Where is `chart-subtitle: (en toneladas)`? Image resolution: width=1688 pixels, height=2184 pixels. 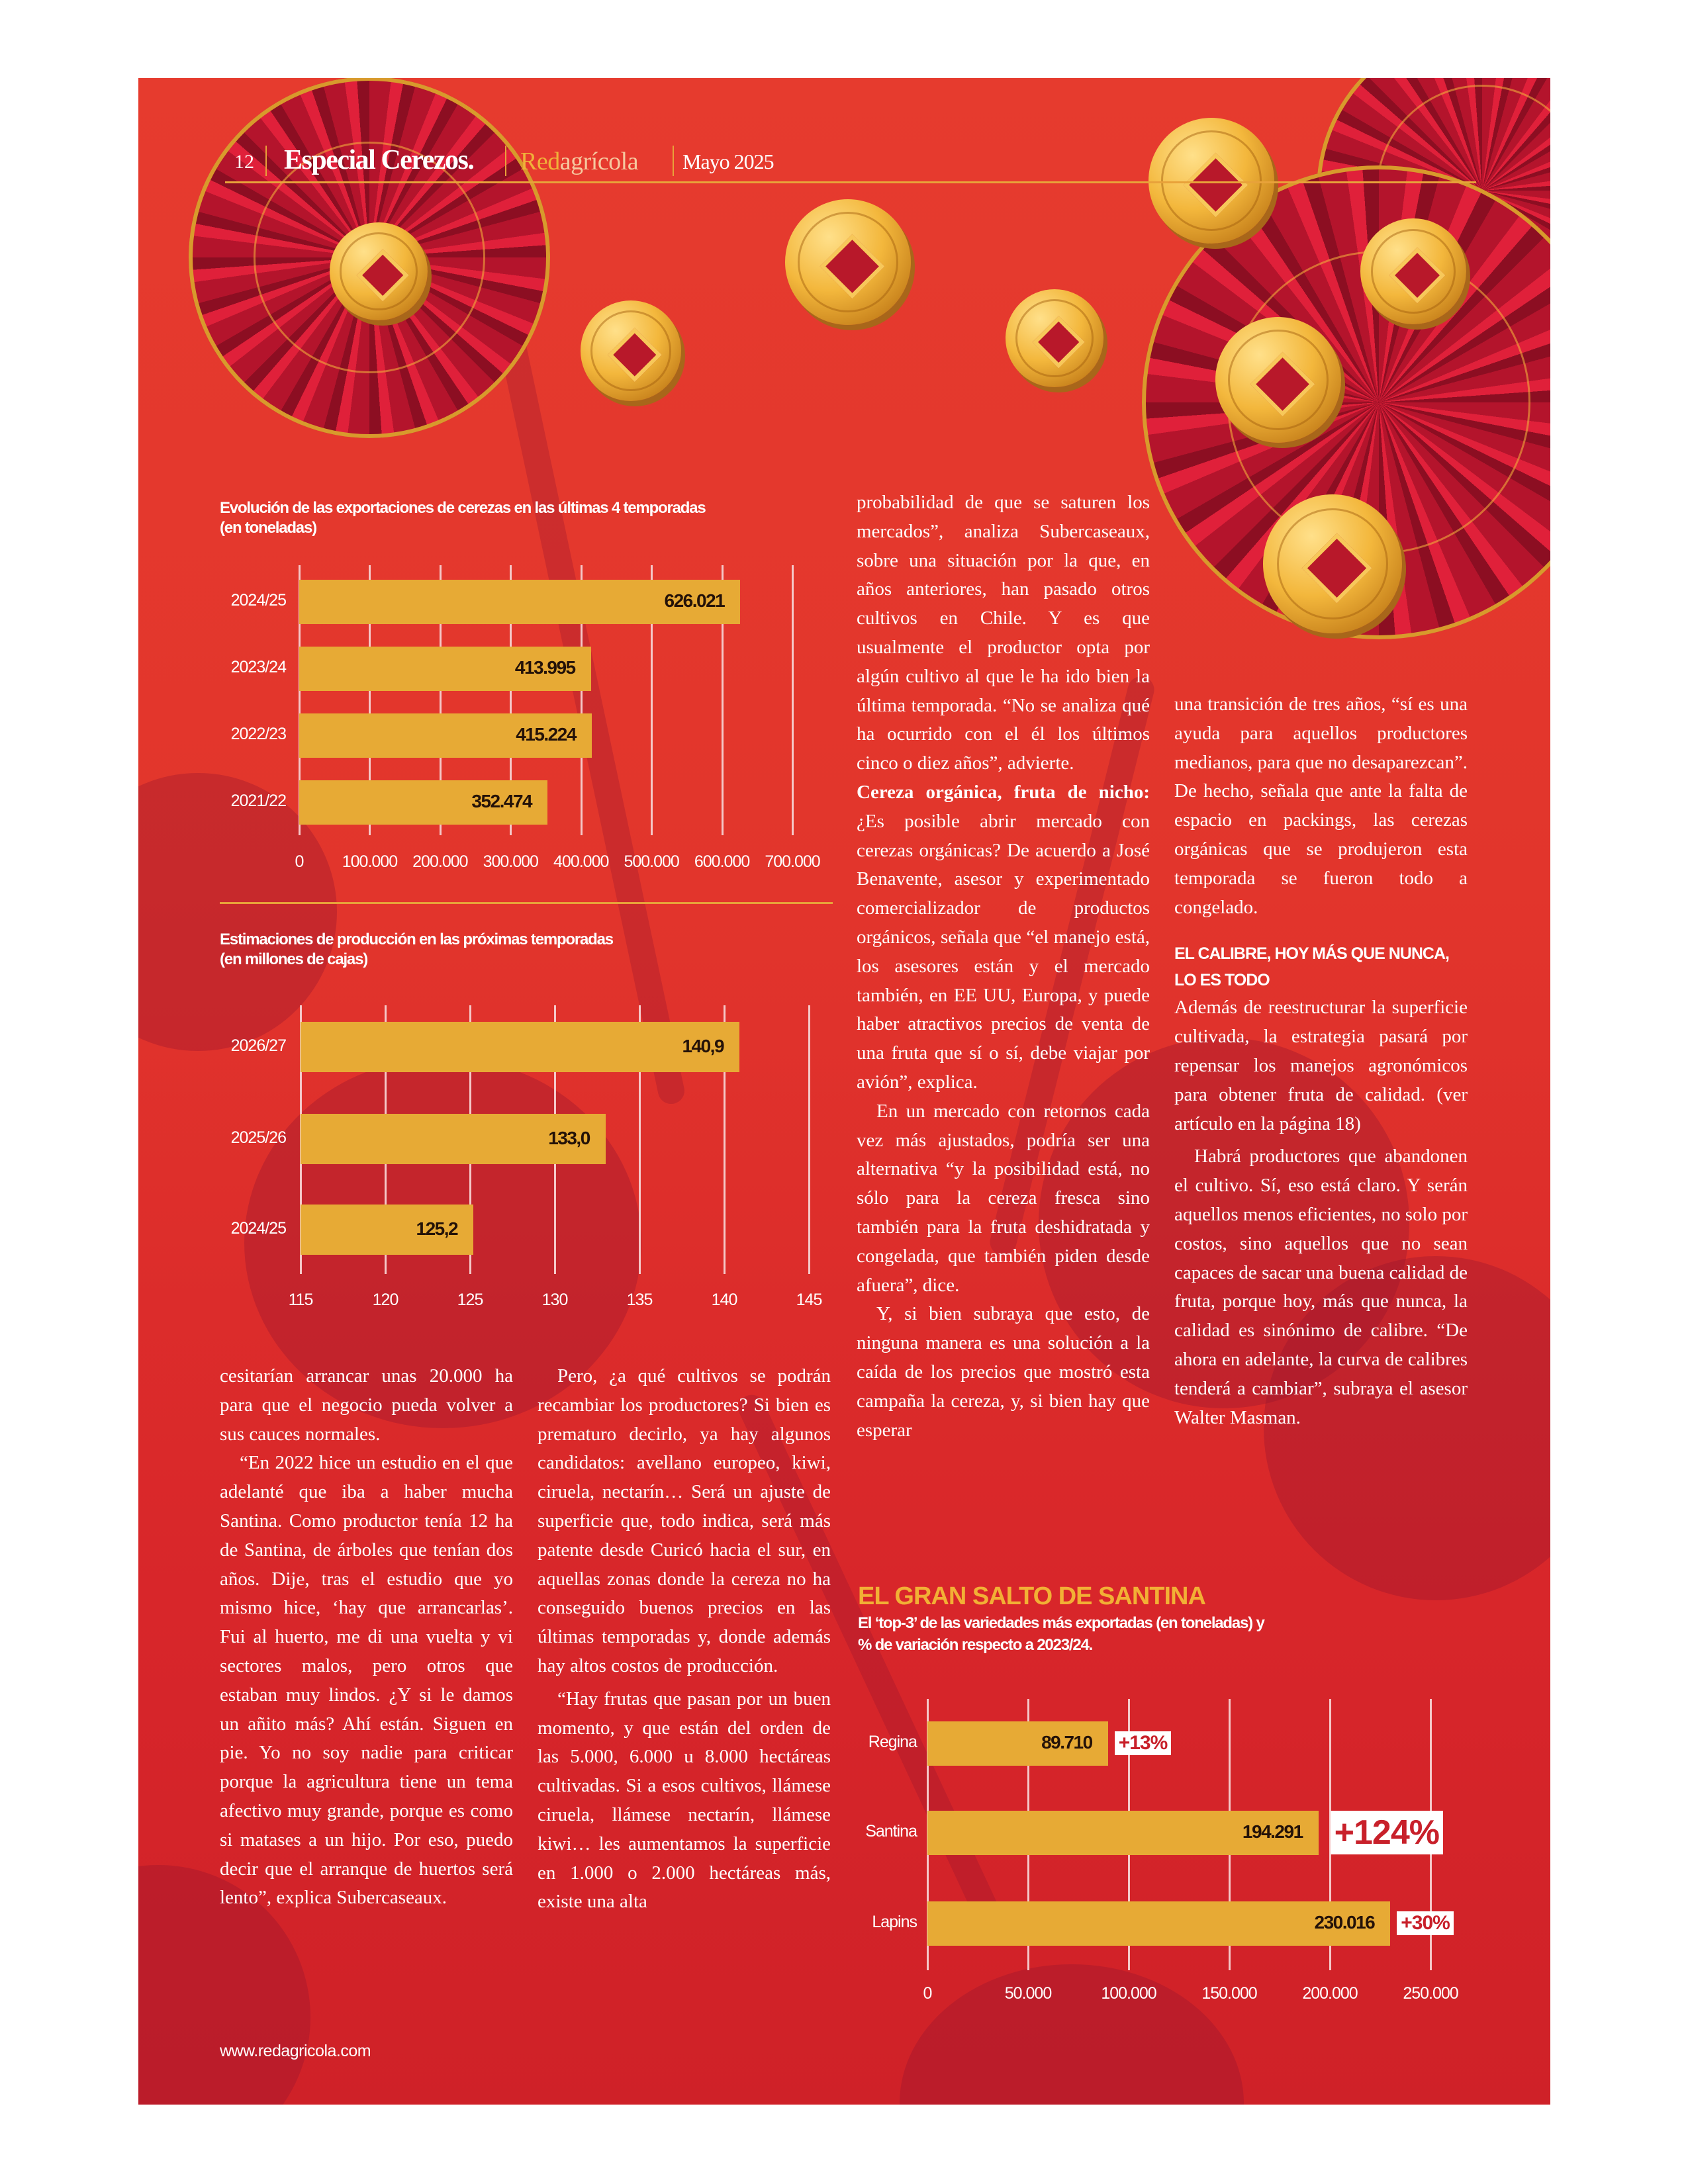
chart-subtitle: (en toneladas) is located at coordinates (268, 528).